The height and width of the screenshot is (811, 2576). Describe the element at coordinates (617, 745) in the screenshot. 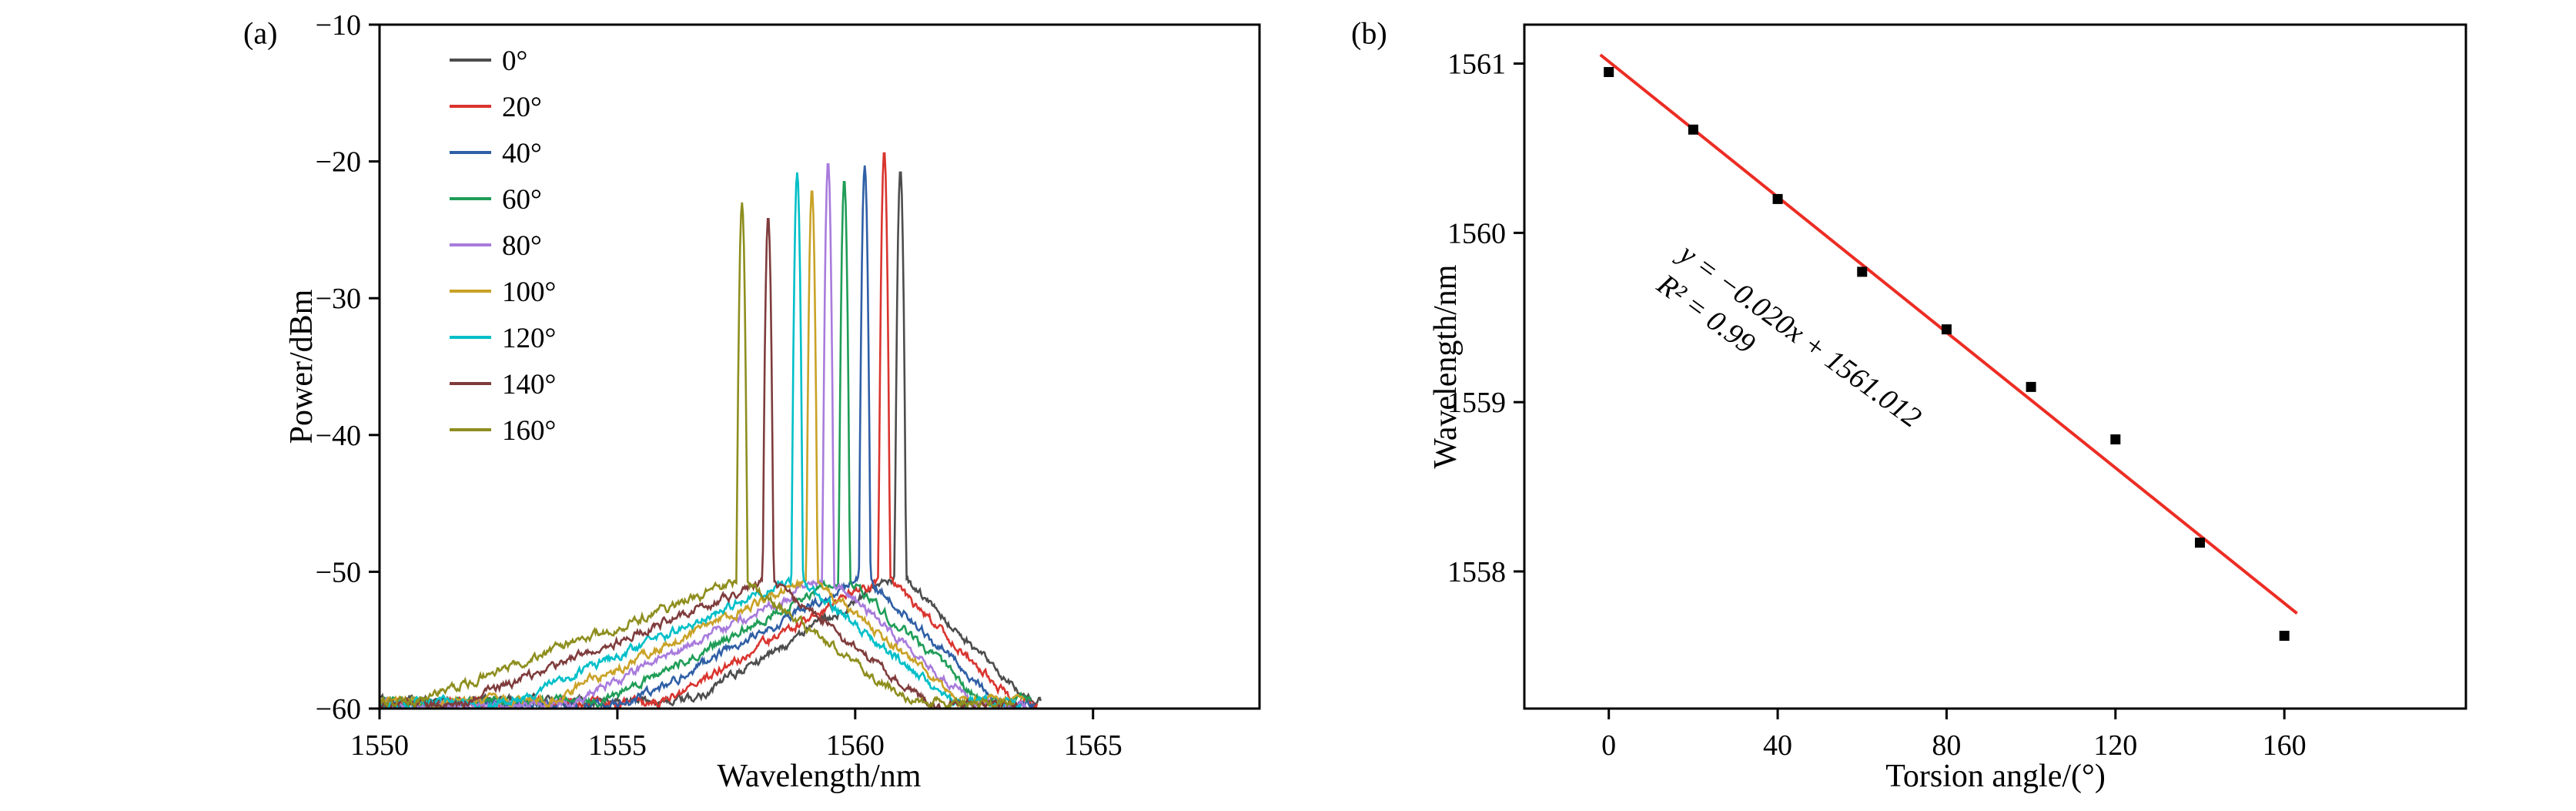

I see `x-tick-label: 1555` at that location.